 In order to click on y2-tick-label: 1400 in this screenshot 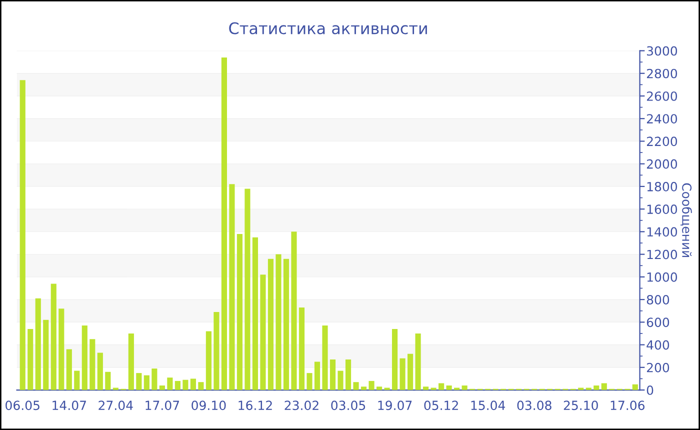, I will do `click(662, 232)`.